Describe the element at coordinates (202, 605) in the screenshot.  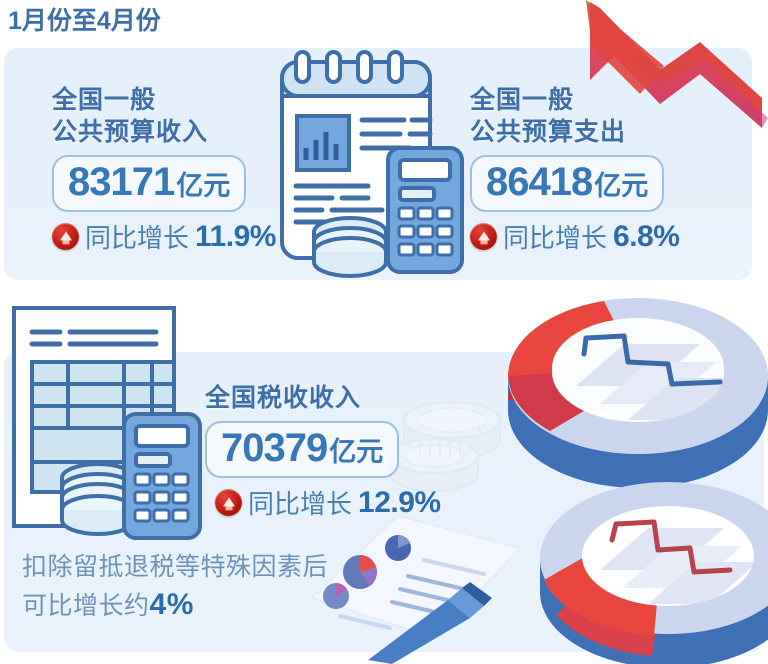
I see `footnote-line2: 可比增长约4%` at that location.